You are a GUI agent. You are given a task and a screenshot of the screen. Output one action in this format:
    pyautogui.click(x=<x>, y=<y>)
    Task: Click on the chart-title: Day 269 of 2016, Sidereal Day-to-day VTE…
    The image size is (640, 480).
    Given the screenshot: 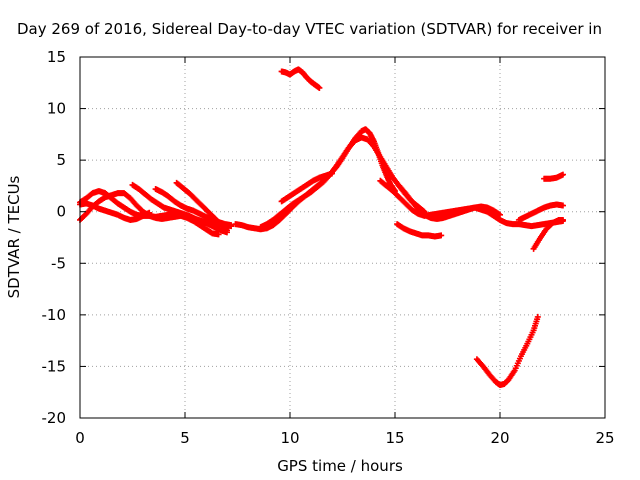 What is the action you would take?
    pyautogui.click(x=309, y=29)
    